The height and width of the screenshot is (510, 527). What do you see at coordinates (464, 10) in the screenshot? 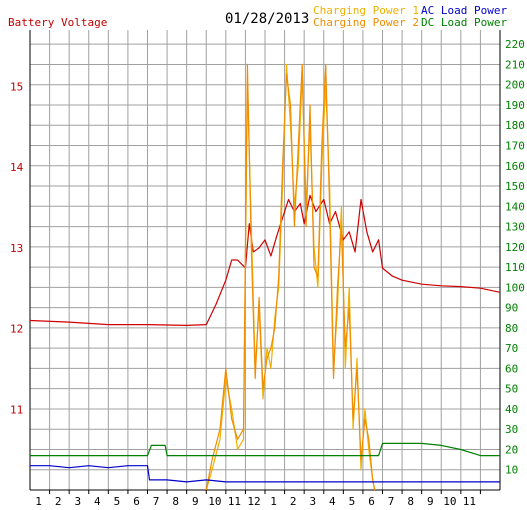
I see `legend-ac-load-power: AC Load Power` at bounding box center [464, 10].